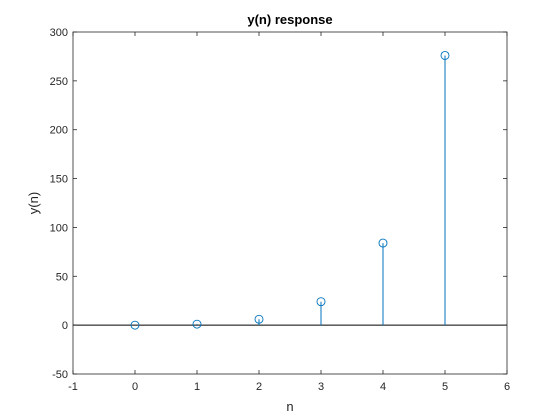  What do you see at coordinates (289, 406) in the screenshot?
I see `x-axis-label: n` at bounding box center [289, 406].